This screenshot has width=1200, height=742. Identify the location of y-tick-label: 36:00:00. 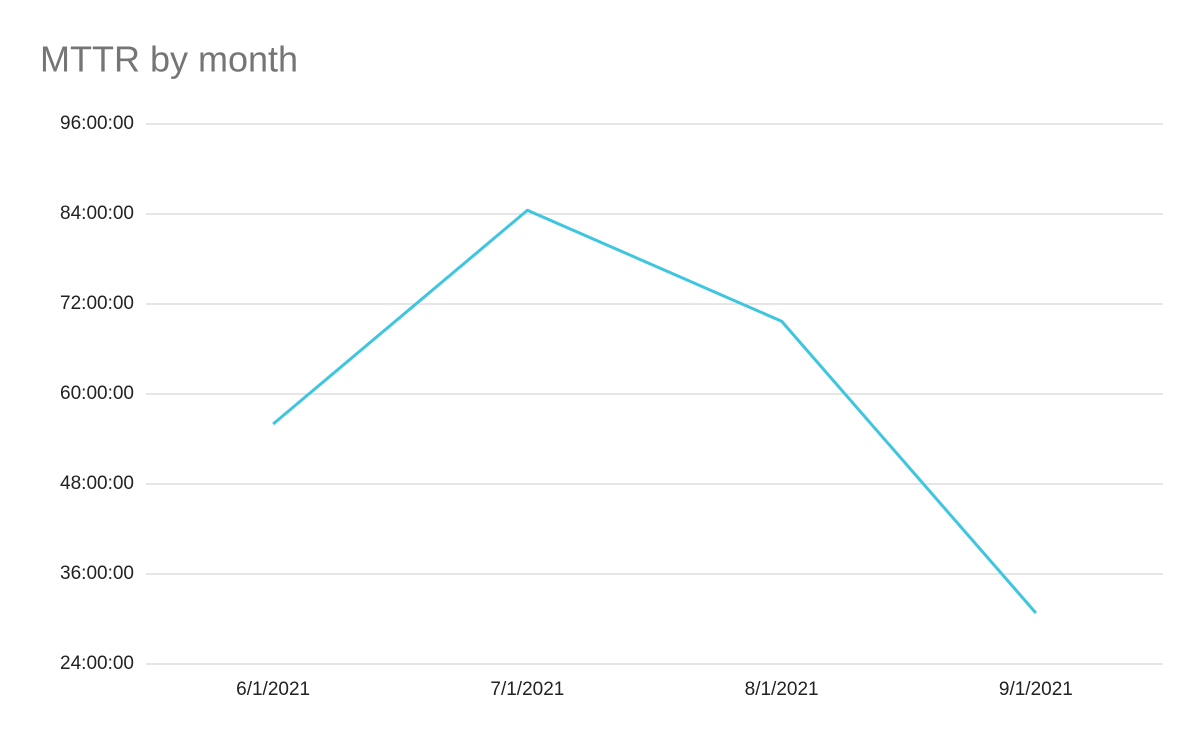
(97, 573).